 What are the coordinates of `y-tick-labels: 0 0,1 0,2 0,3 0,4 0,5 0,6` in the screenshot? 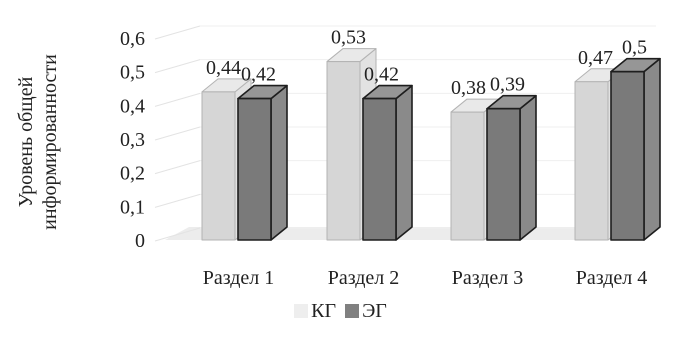 It's located at (132, 140).